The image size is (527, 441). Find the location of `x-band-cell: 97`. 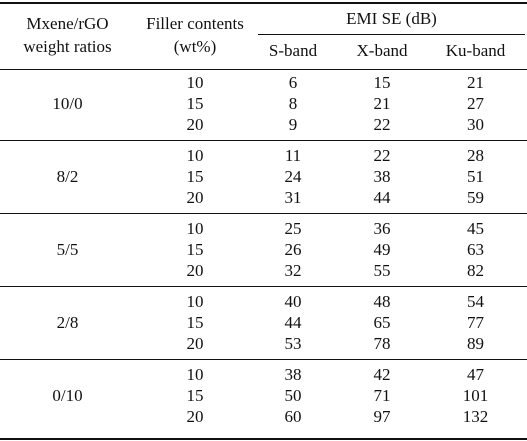

x-band-cell: 97 is located at coordinates (382, 416).